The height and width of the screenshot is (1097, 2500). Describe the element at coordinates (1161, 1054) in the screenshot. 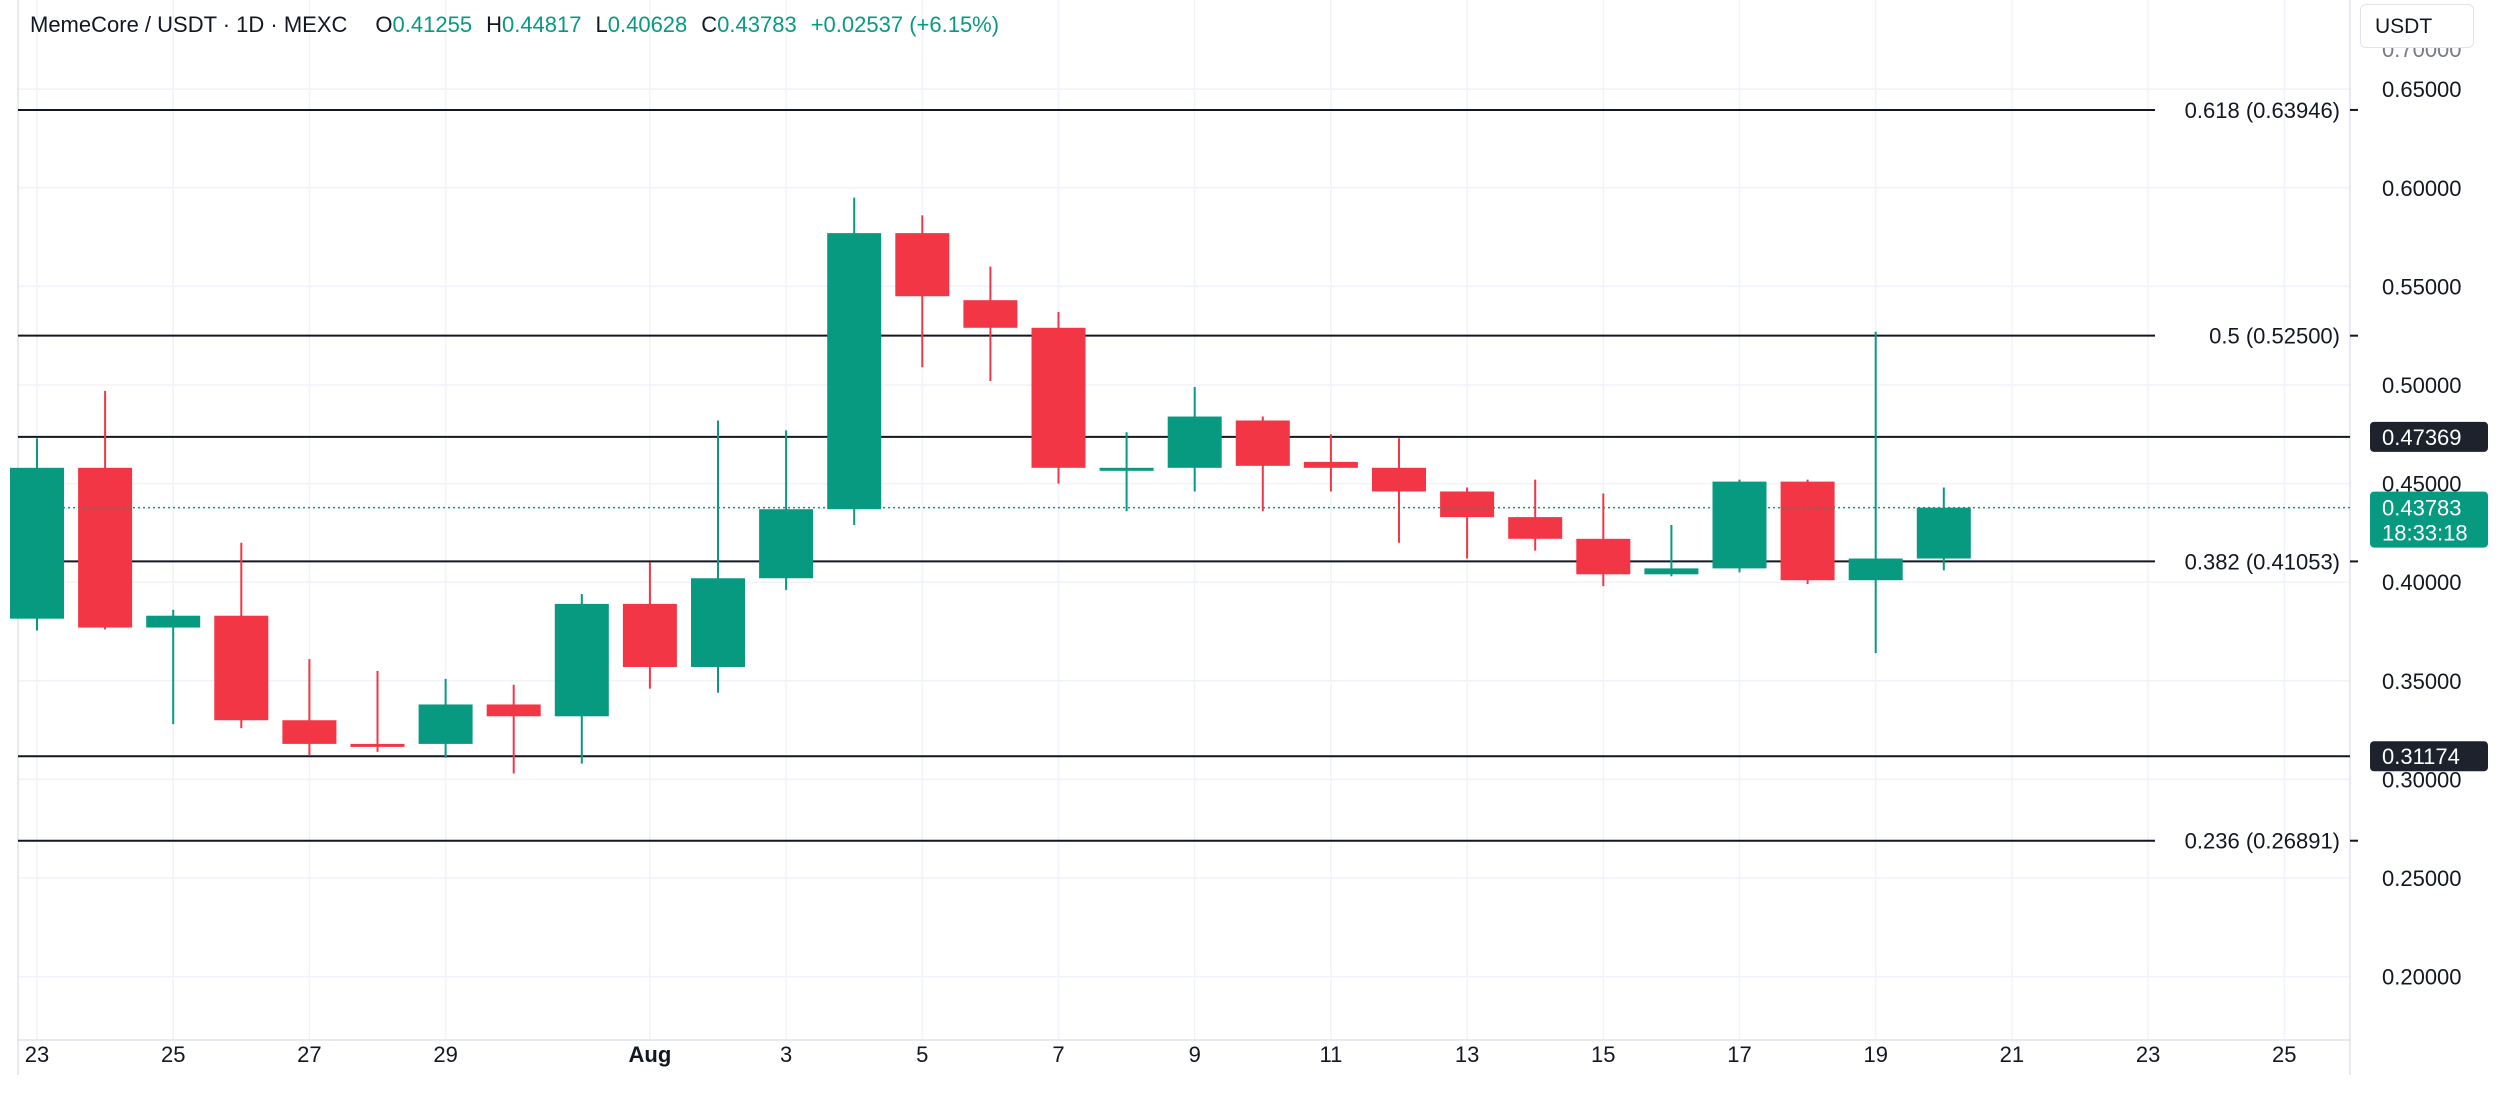

I see `x-axis-labels: 23 25 27 29 Aug 3 5 7 9 11 13 15 17 19 21 23 25` at that location.